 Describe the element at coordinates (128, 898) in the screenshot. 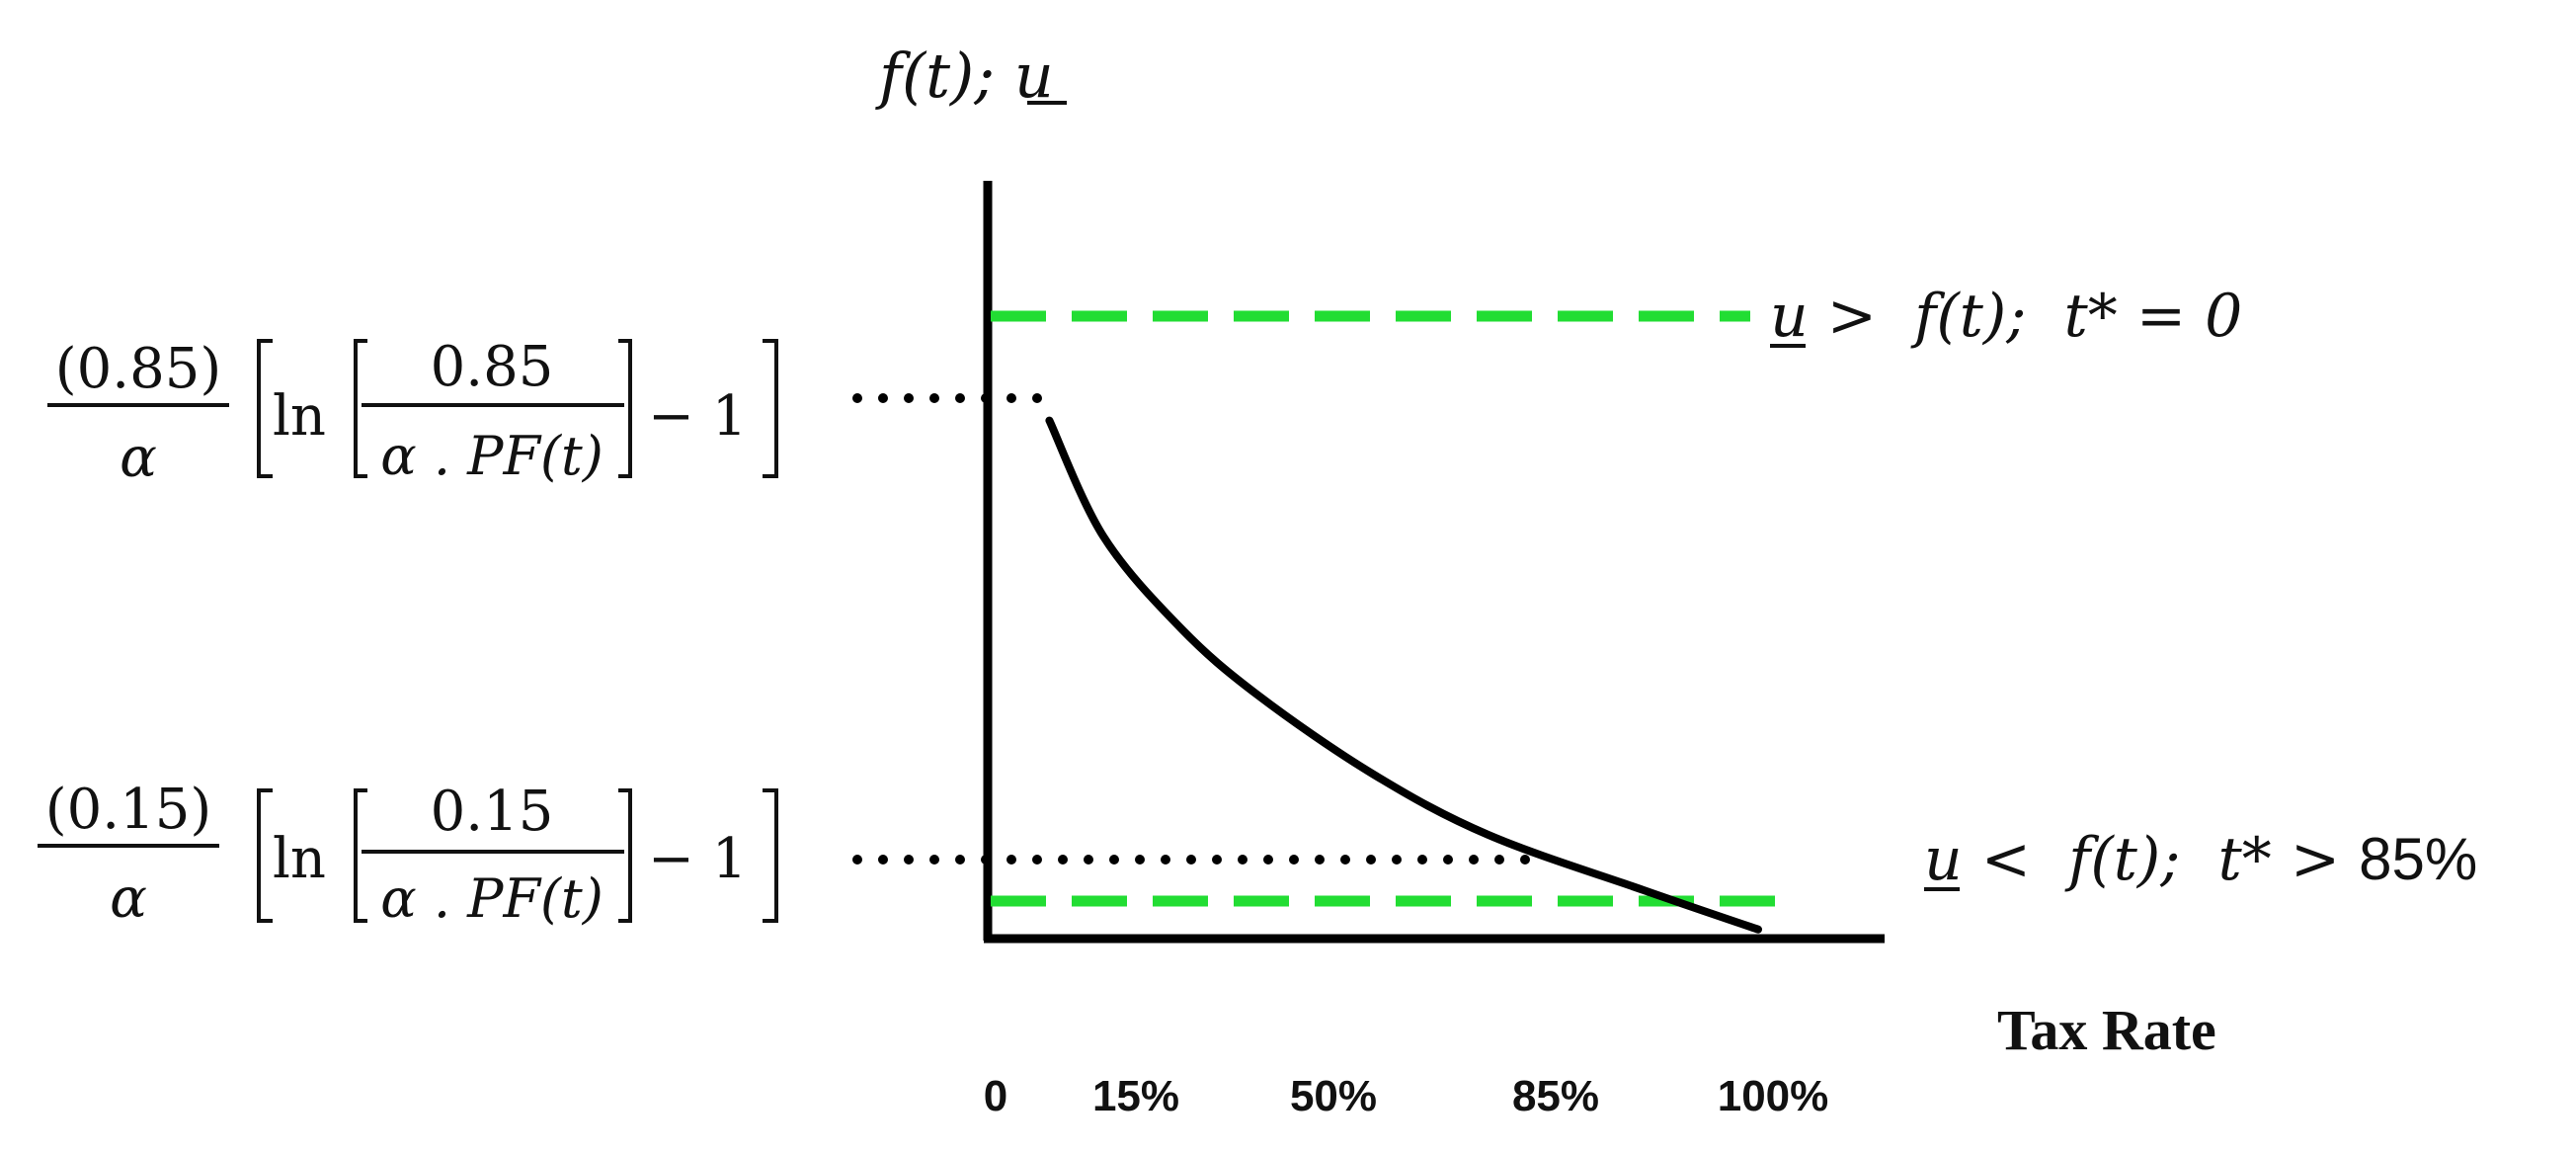

I see `lower-expr-denominator: α` at that location.